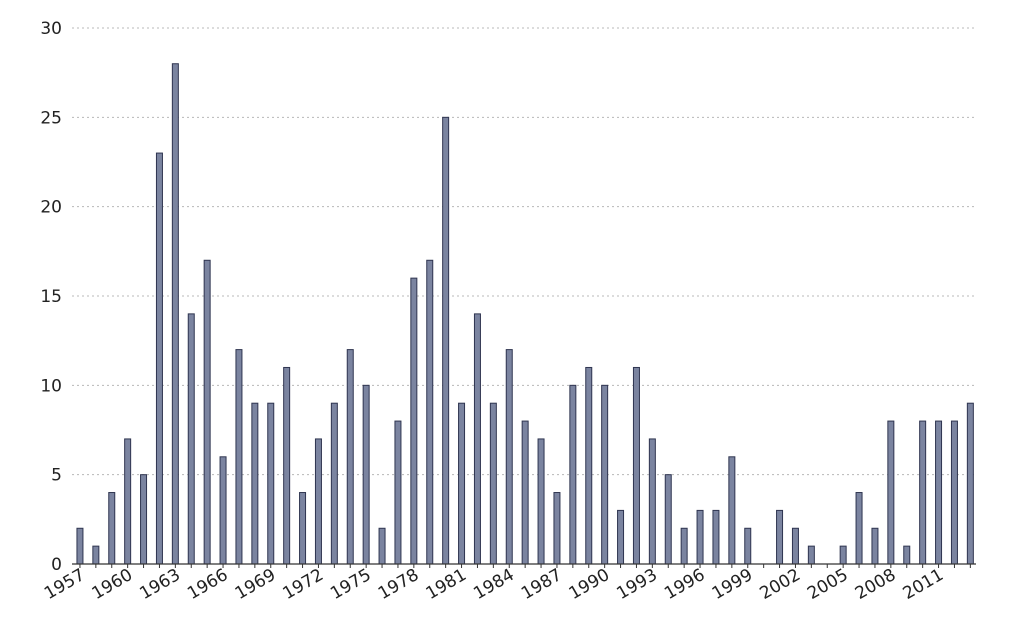 This screenshot has height=632, width=1021. I want to click on bar-1987, so click(557, 528).